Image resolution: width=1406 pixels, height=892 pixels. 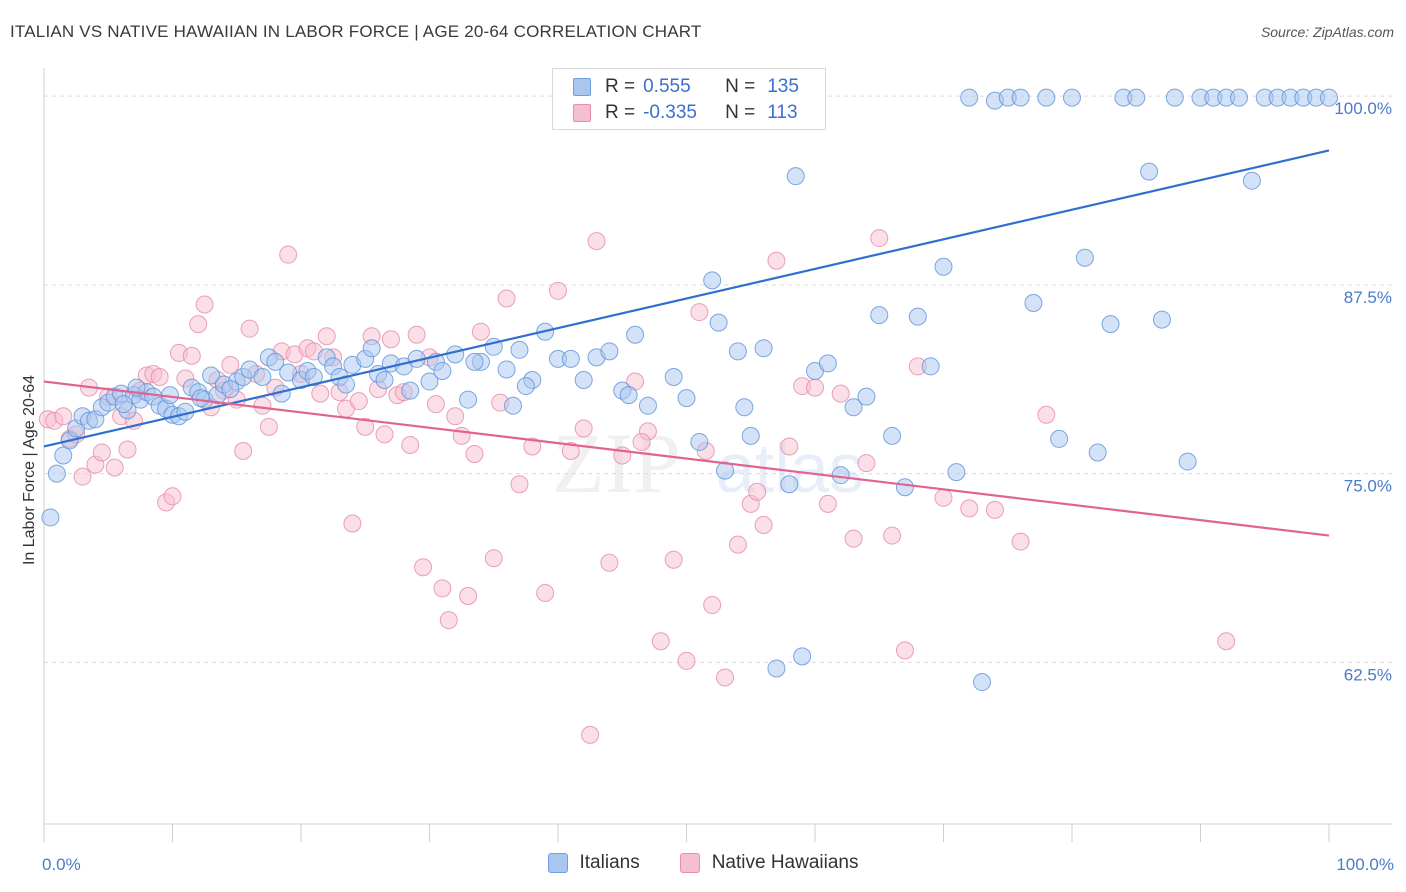 I want to click on swatch-hawaiians, so click(x=689, y=863).